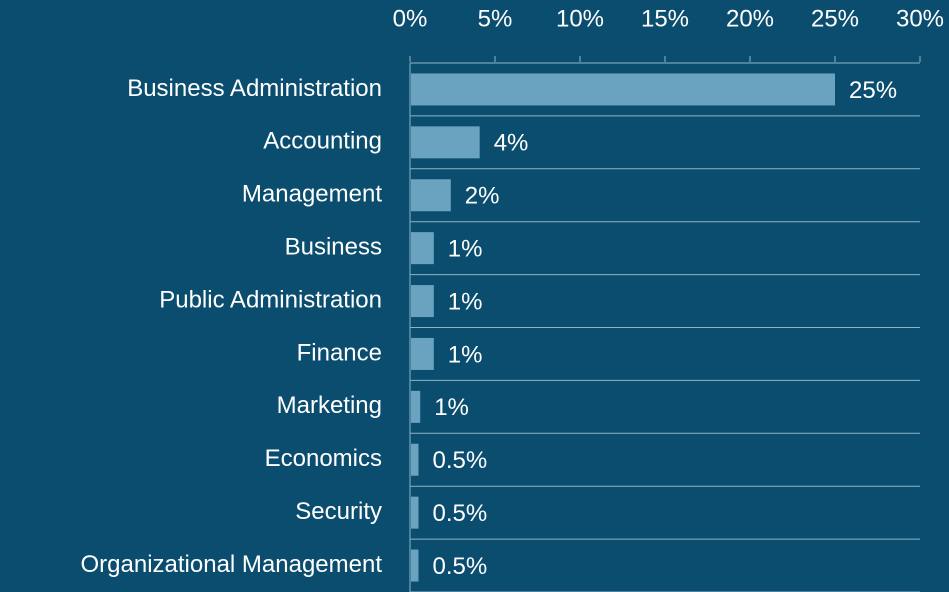 The width and height of the screenshot is (949, 592). What do you see at coordinates (511, 143) in the screenshot?
I see `value-label: 4%` at bounding box center [511, 143].